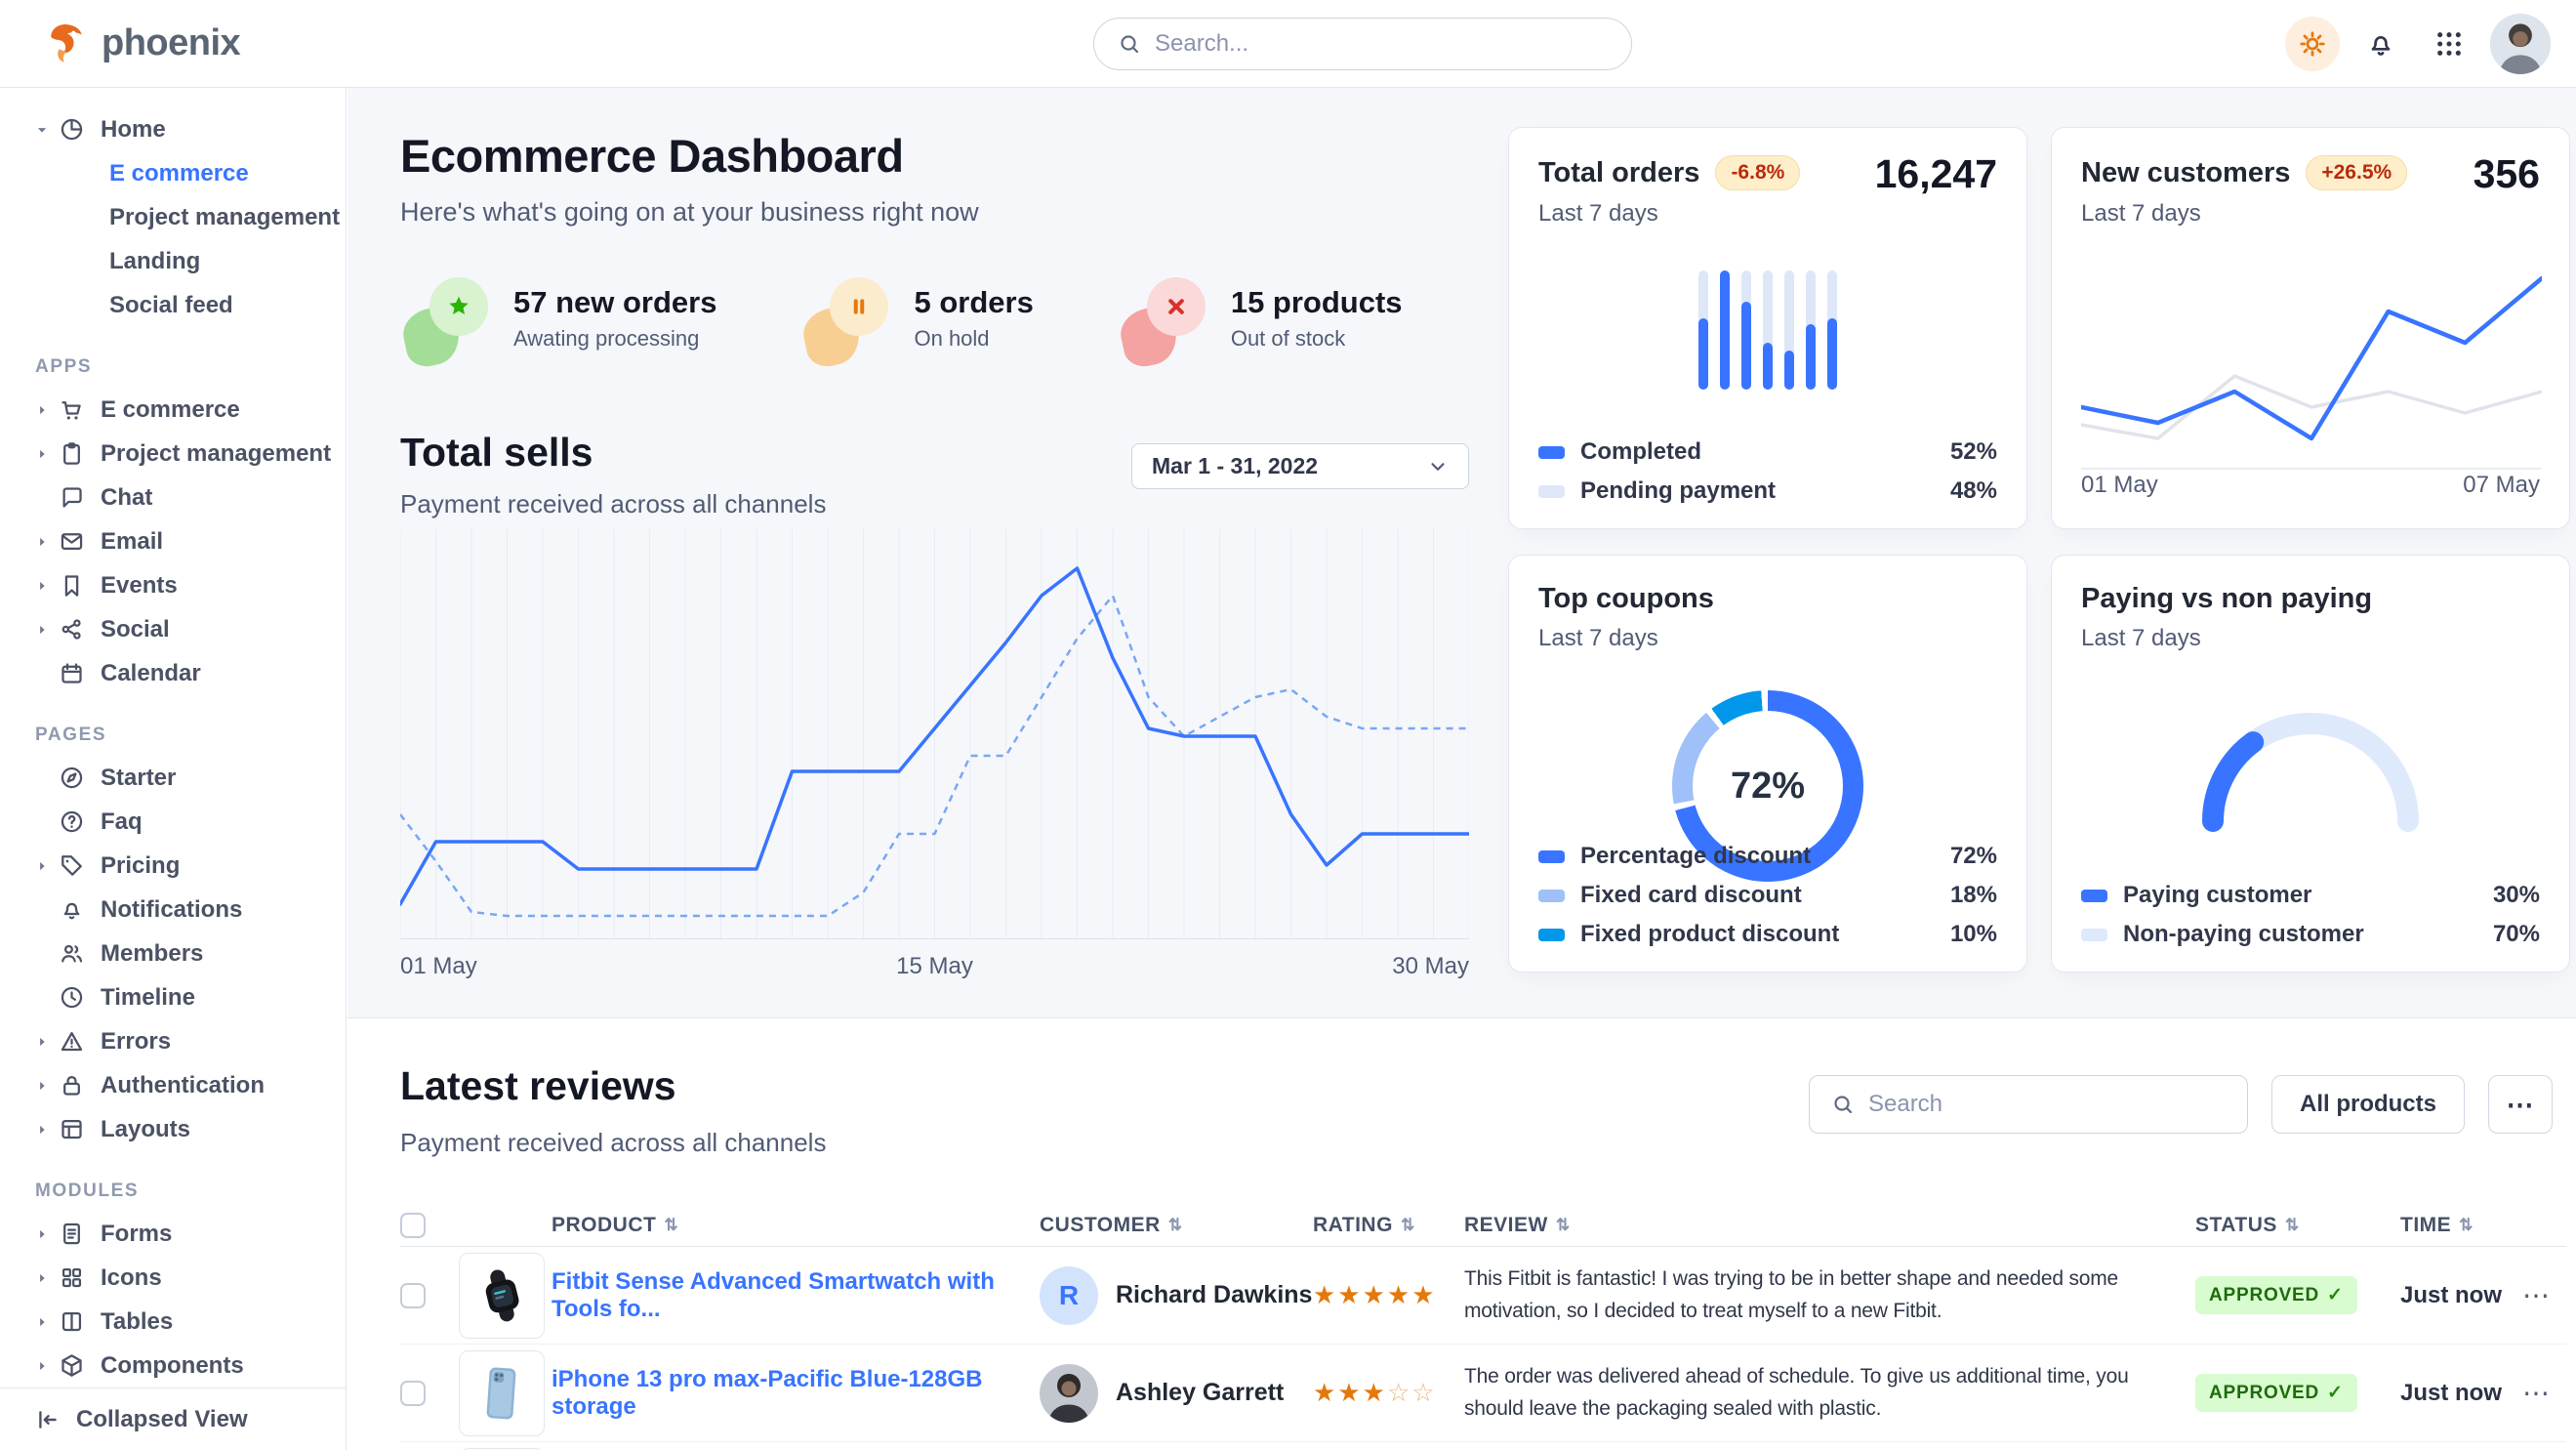  I want to click on date-range-select: Mar 1 - 31, 2022, so click(1300, 466).